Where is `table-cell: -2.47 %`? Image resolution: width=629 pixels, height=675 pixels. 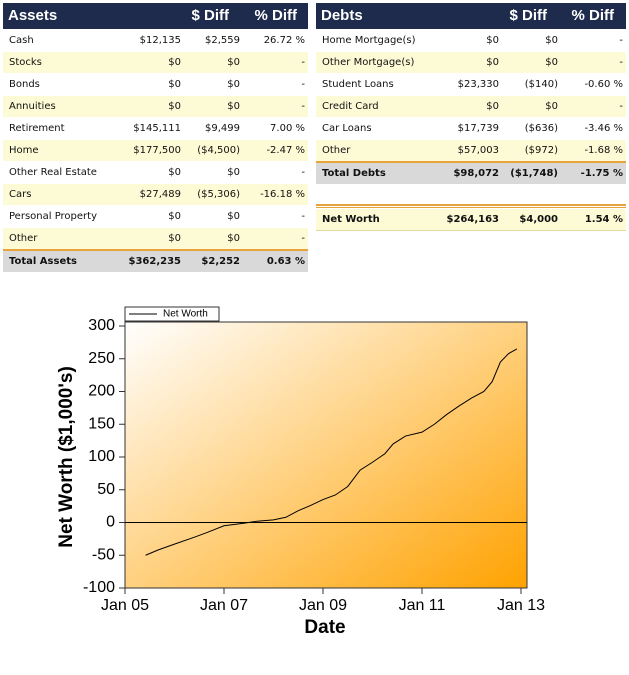 table-cell: -2.47 % is located at coordinates (285, 150).